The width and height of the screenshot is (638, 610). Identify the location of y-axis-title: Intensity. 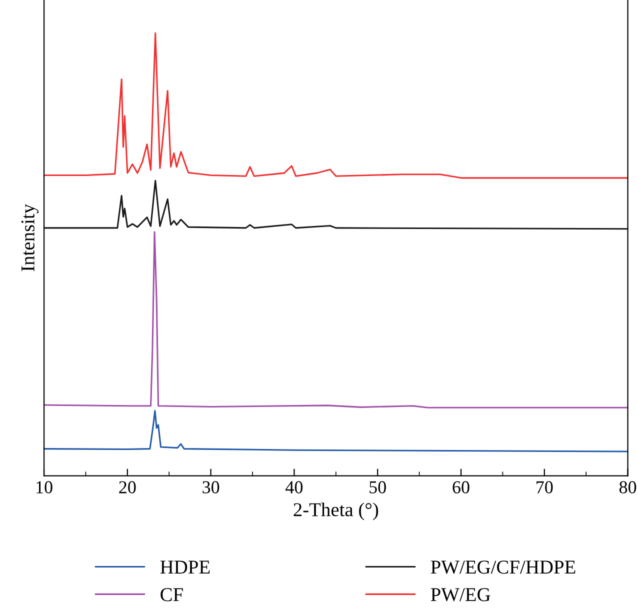
(29, 238).